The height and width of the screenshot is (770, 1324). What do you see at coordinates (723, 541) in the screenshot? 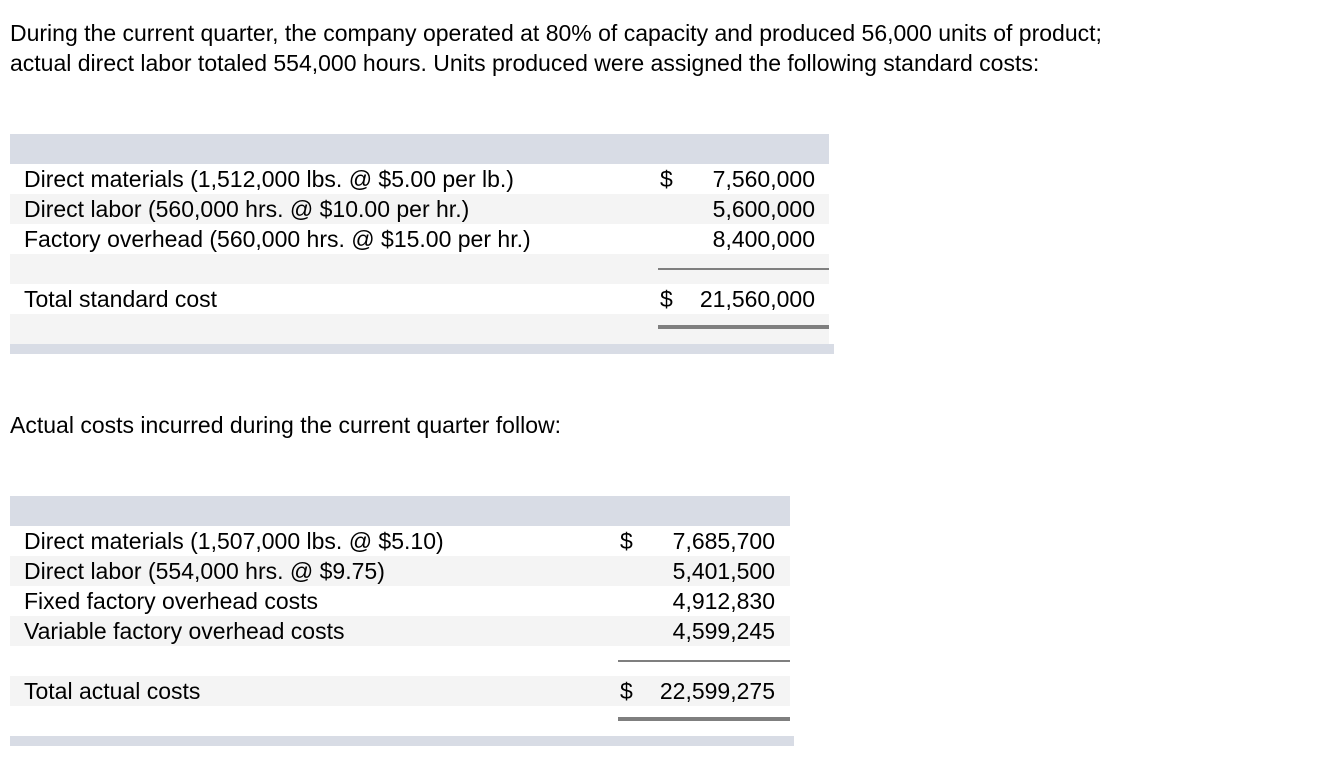
I see `row-amount: 7,685,700` at bounding box center [723, 541].